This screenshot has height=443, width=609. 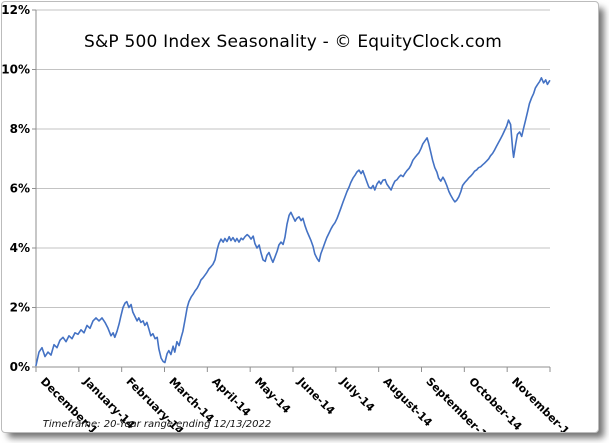 I want to click on y-axis-tick-label: 0%, so click(x=20, y=367).